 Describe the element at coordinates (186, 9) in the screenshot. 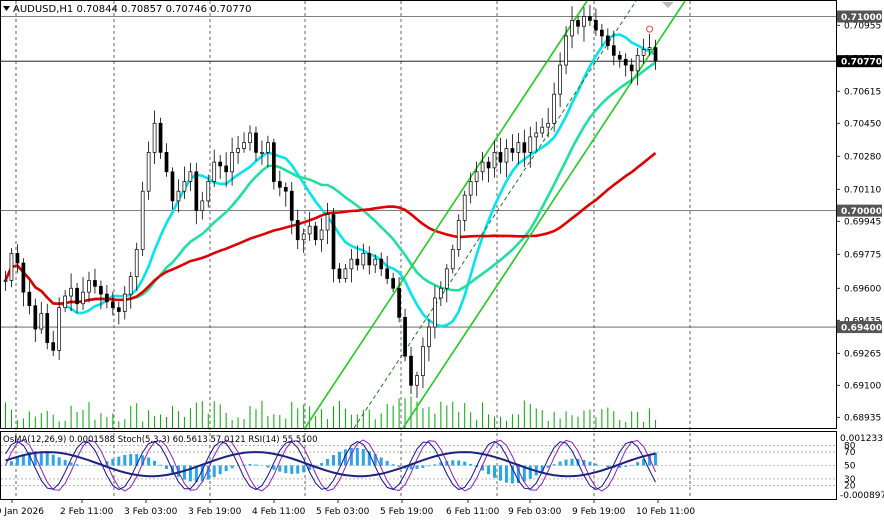

I see `low-value: 0.70746` at that location.